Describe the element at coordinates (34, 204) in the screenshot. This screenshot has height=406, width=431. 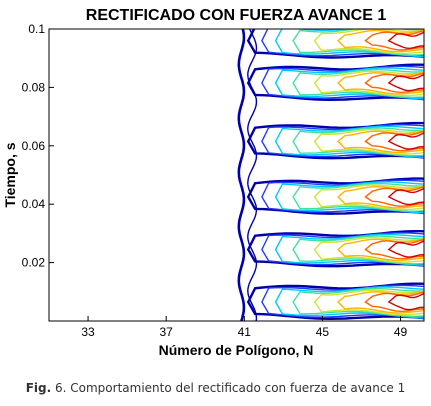
I see `y-tick-label: 0.04` at that location.